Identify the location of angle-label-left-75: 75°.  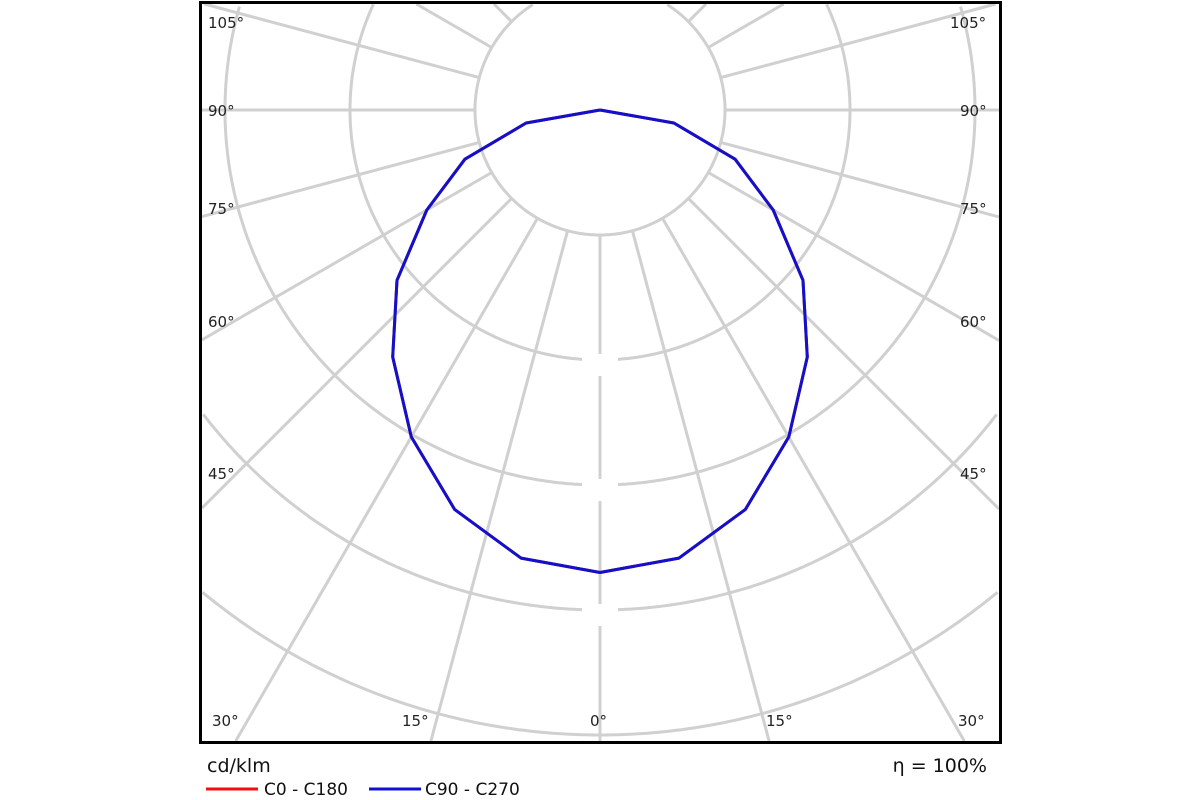
(221, 209).